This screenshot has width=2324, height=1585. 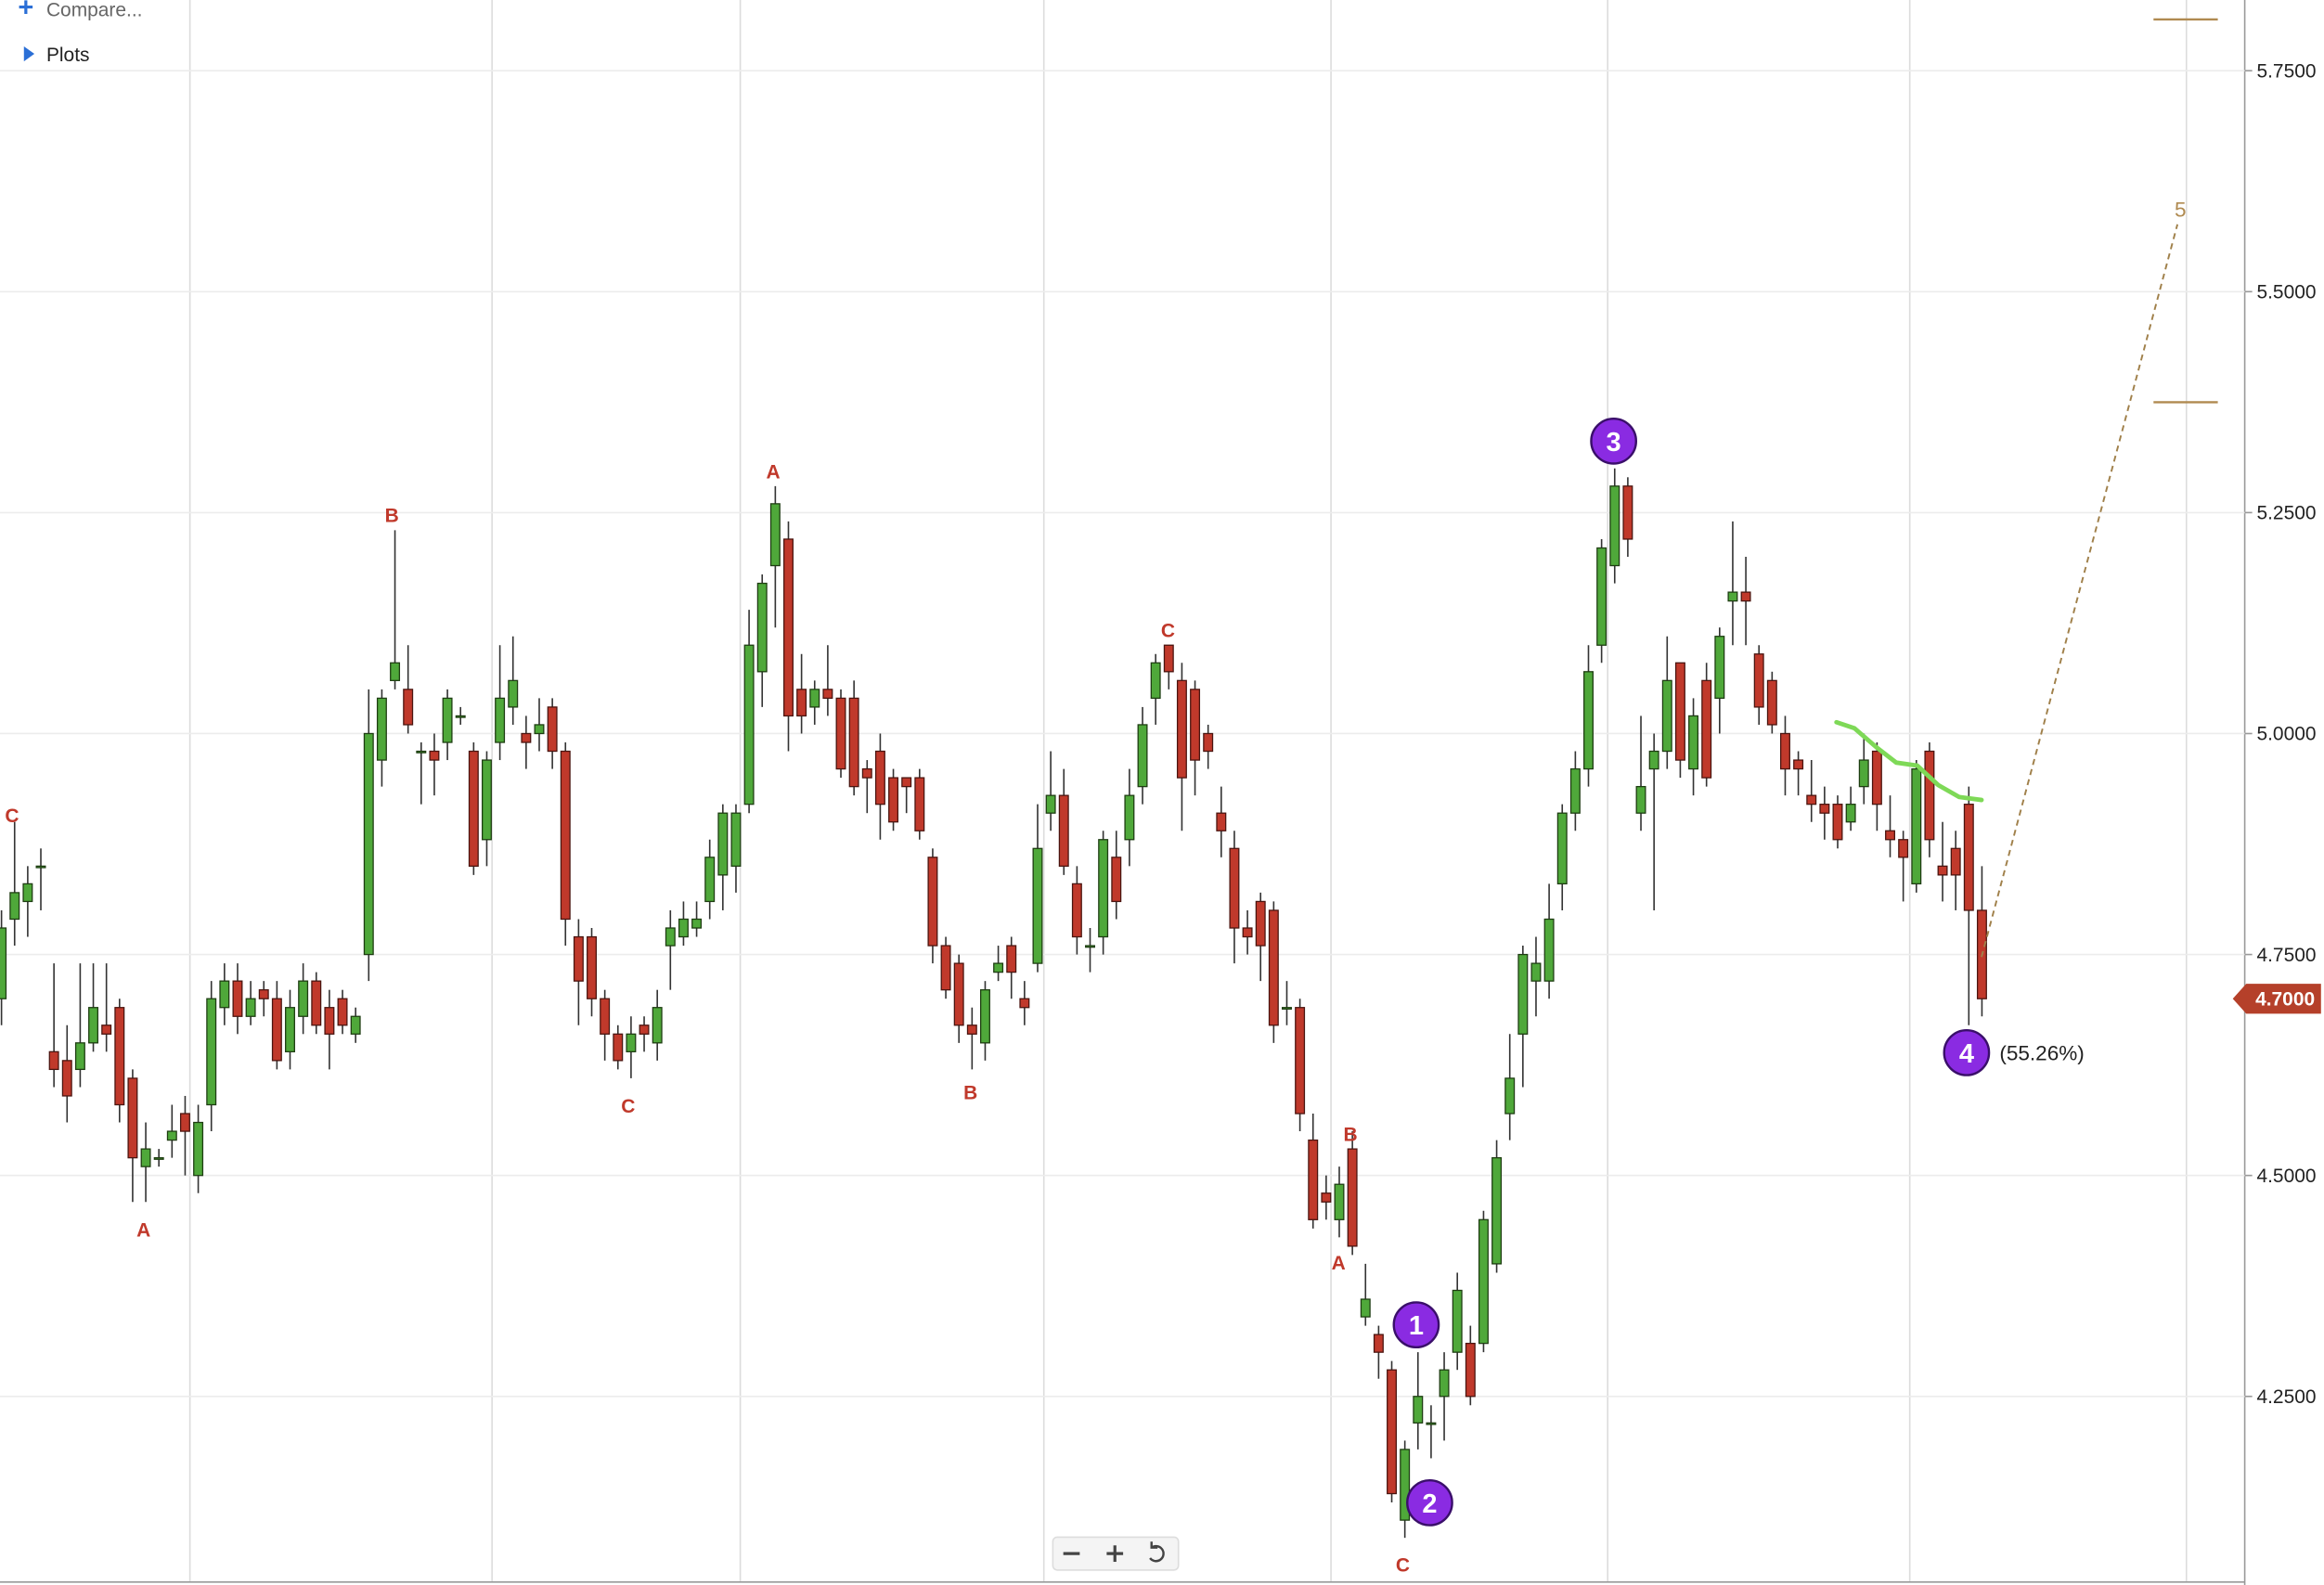 I want to click on plots-icon, so click(x=29, y=54).